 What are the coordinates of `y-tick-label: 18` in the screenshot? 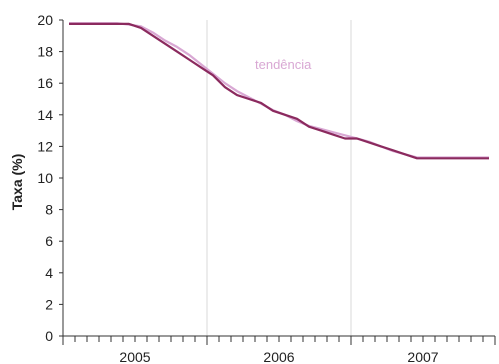 It's located at (45, 52).